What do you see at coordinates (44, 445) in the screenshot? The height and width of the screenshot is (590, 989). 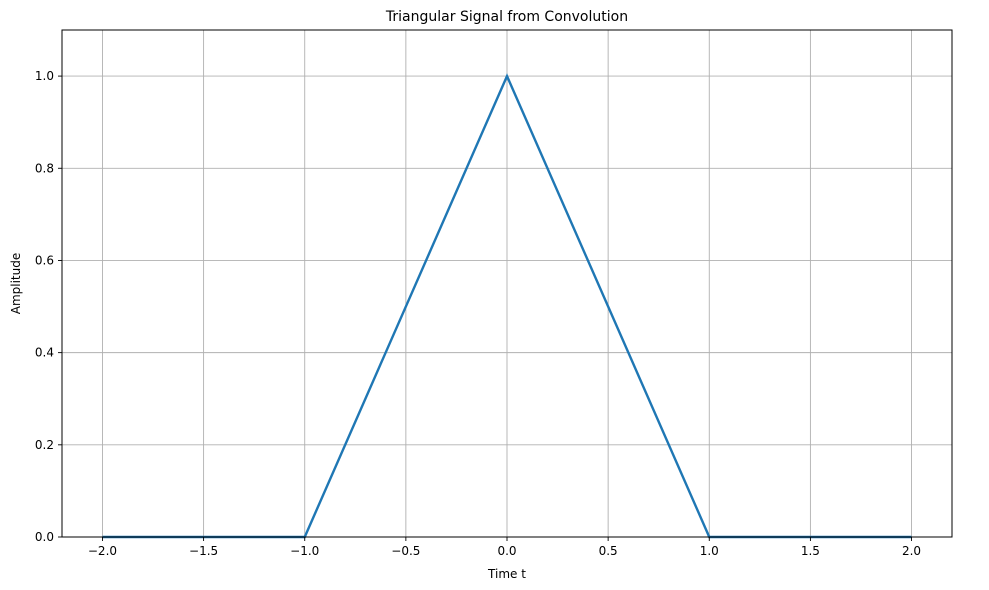 I see `y-tick-label: 0.2` at bounding box center [44, 445].